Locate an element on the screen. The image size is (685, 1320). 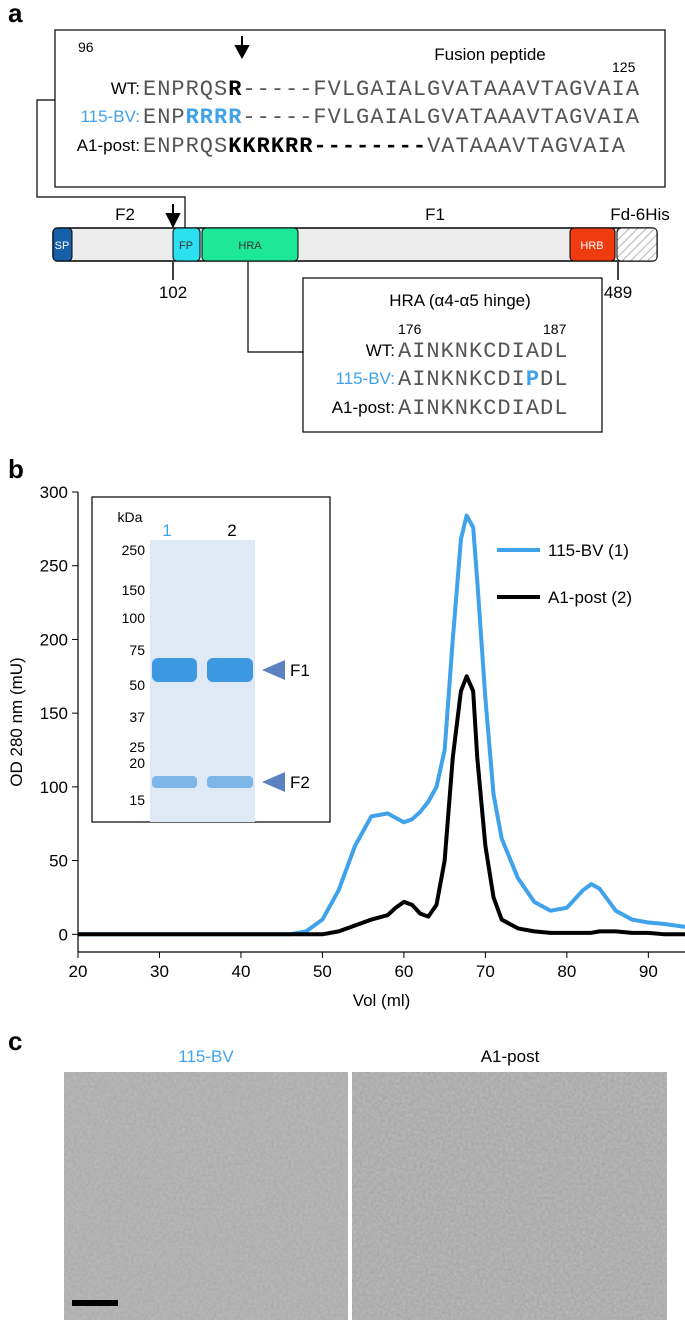
legend-label: 115-BV (1) is located at coordinates (588, 550).